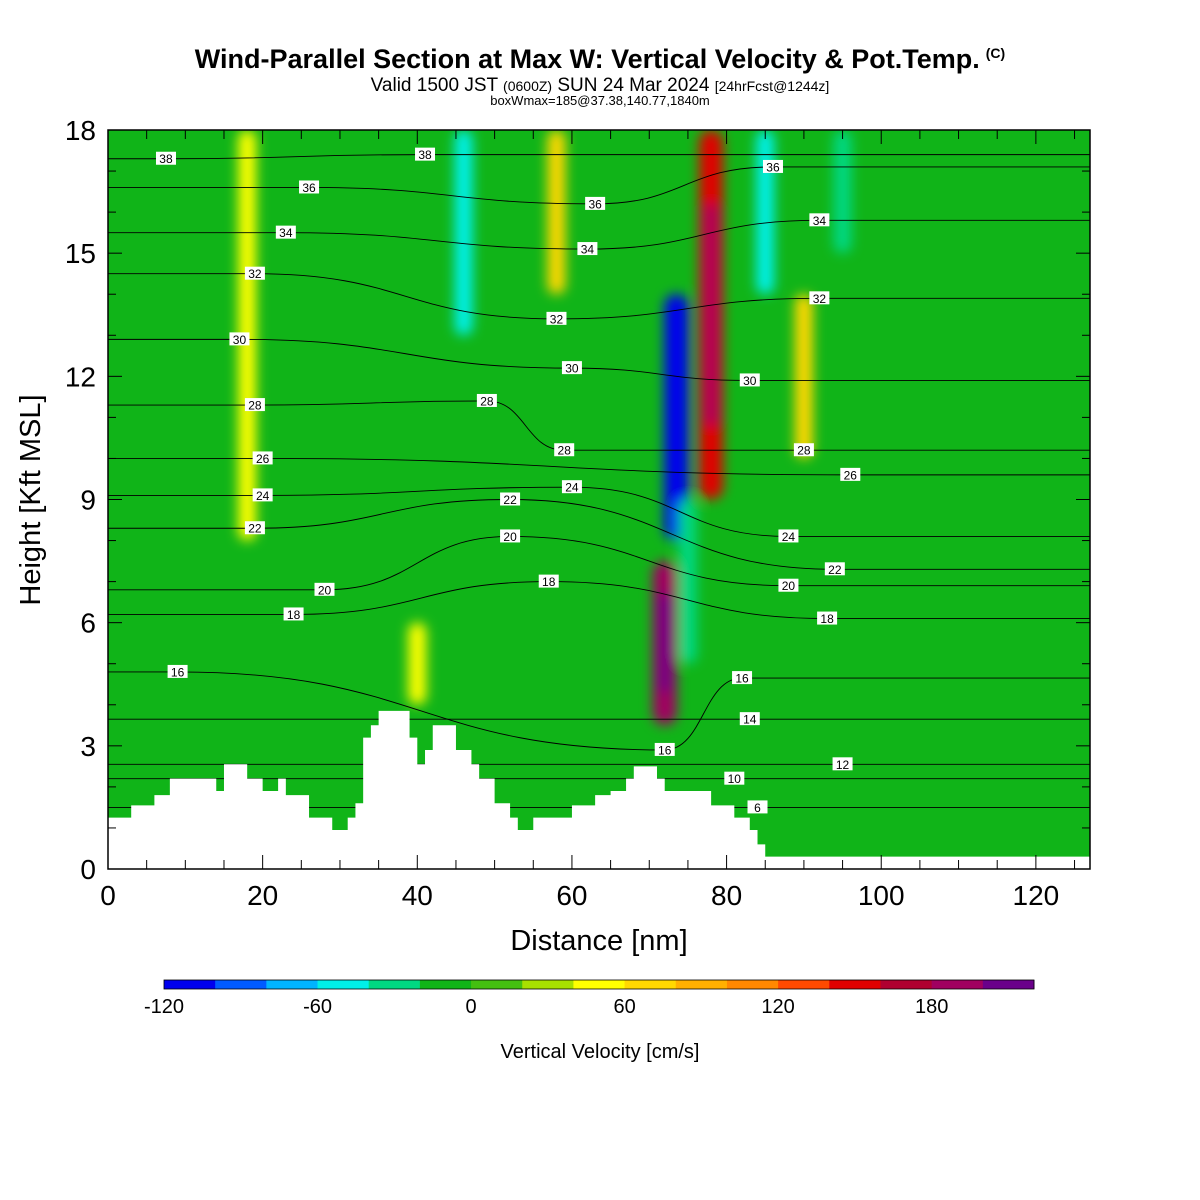 Image resolution: width=1200 pixels, height=1200 pixels. Describe the element at coordinates (262, 895) in the screenshot. I see `x-tick-label: 20` at that location.